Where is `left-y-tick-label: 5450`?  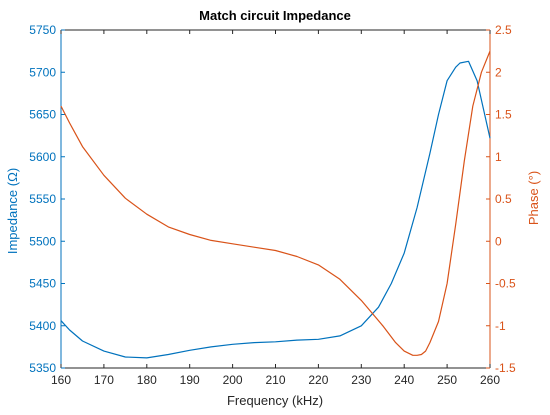
left-y-tick-label: 5450 is located at coordinates (42, 284).